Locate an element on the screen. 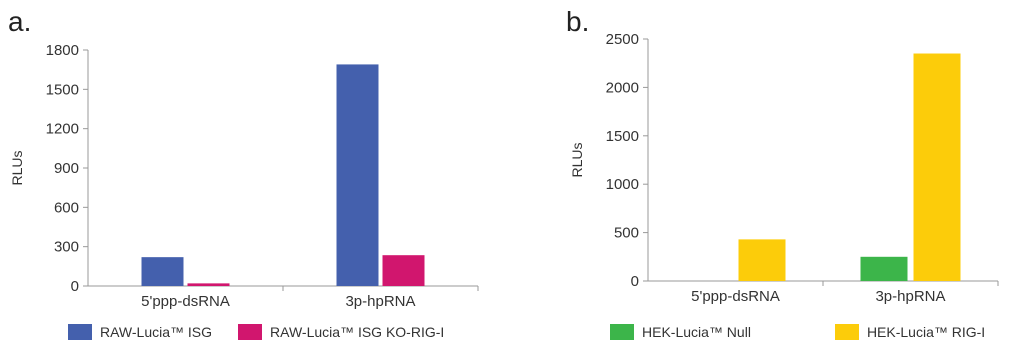 Image resolution: width=1020 pixels, height=348 pixels. y-tick-label: 300 is located at coordinates (66, 247).